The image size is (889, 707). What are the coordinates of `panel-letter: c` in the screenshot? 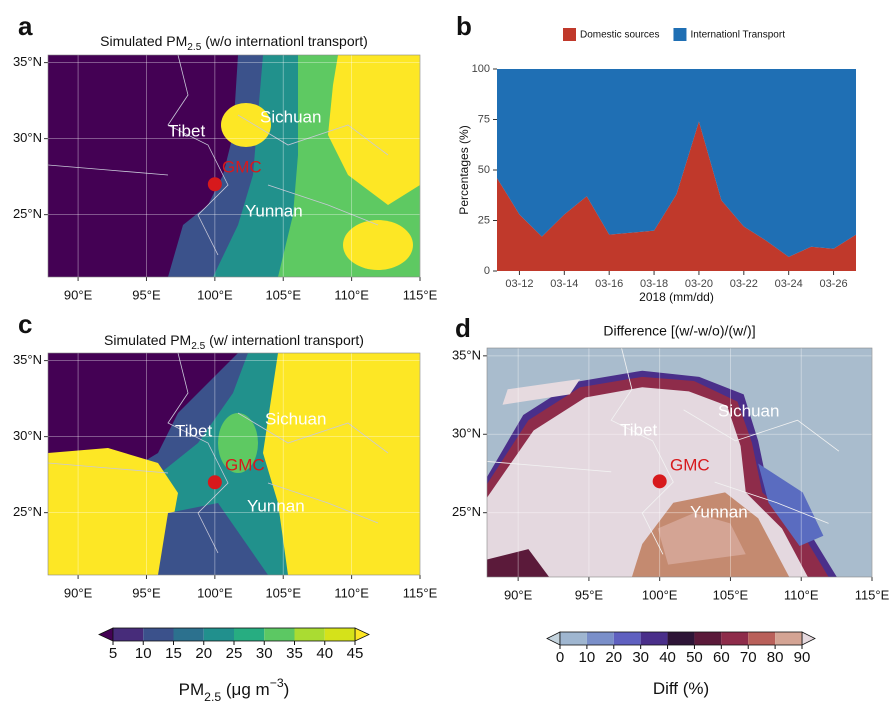 It's located at (25, 324).